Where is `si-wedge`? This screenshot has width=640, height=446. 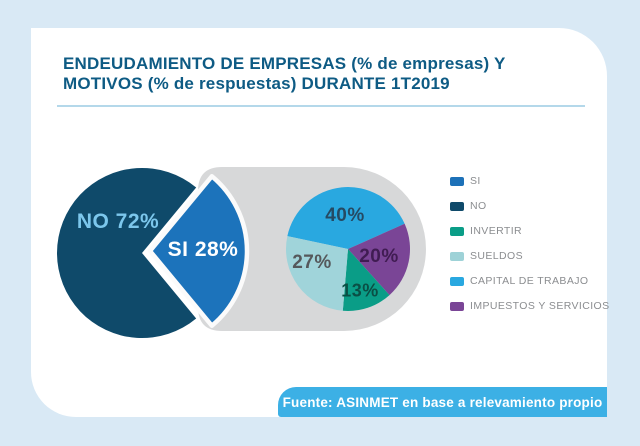
si-wedge is located at coordinates (198, 251).